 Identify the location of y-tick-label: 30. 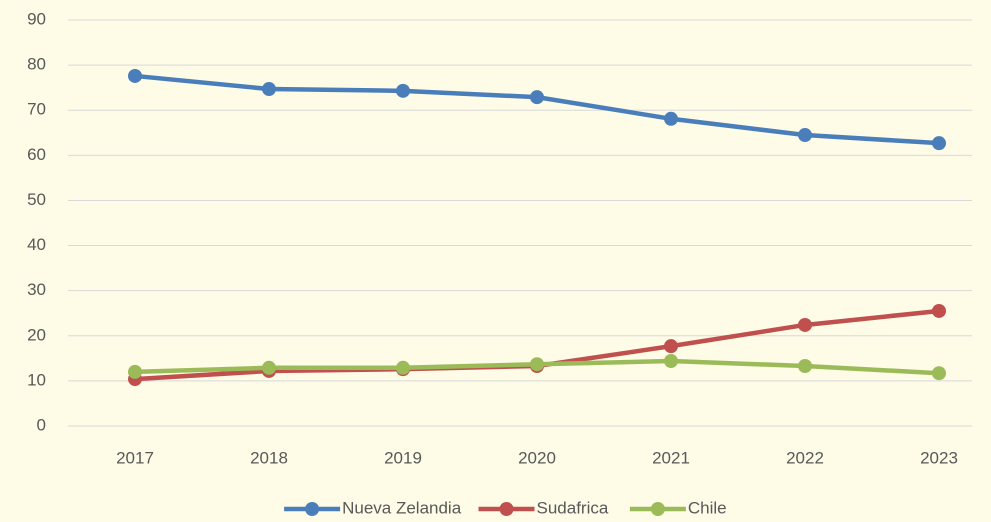
(36, 289).